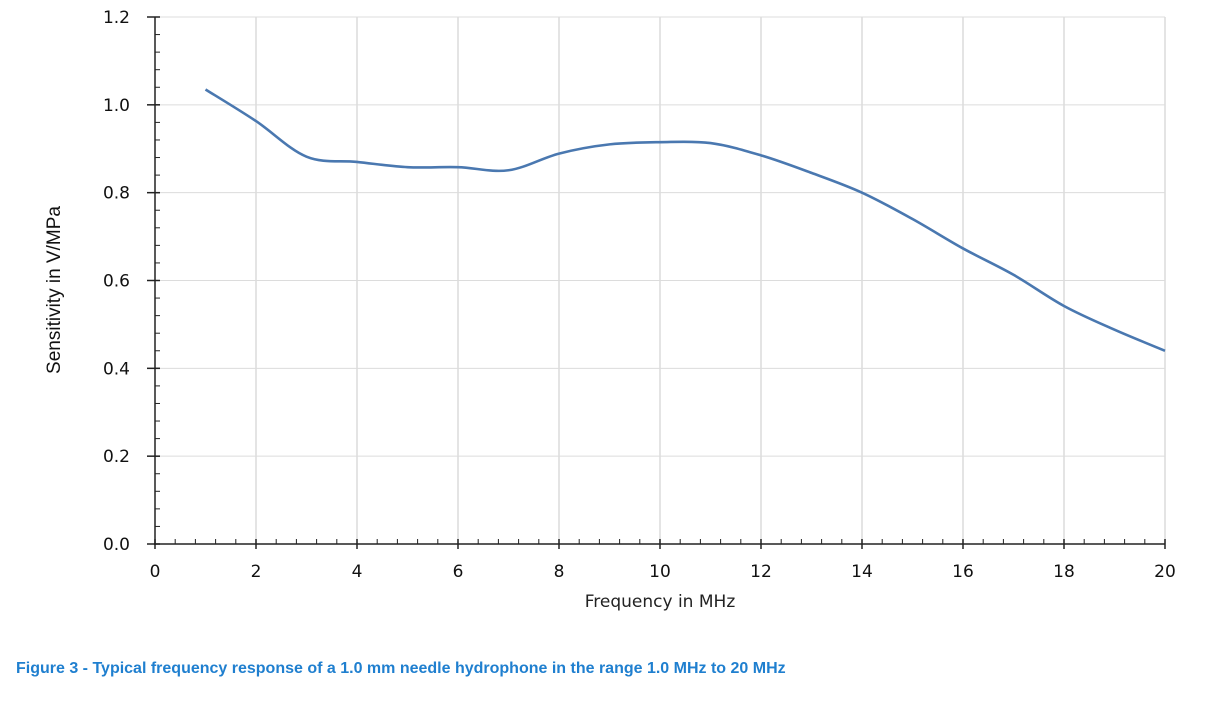 Image resolution: width=1221 pixels, height=708 pixels. Describe the element at coordinates (256, 572) in the screenshot. I see `x-tick-label: 2` at that location.